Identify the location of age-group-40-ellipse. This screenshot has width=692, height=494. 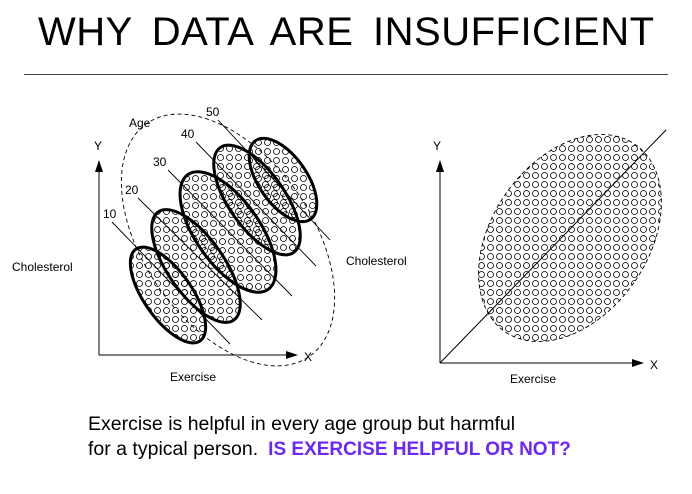
(257, 200).